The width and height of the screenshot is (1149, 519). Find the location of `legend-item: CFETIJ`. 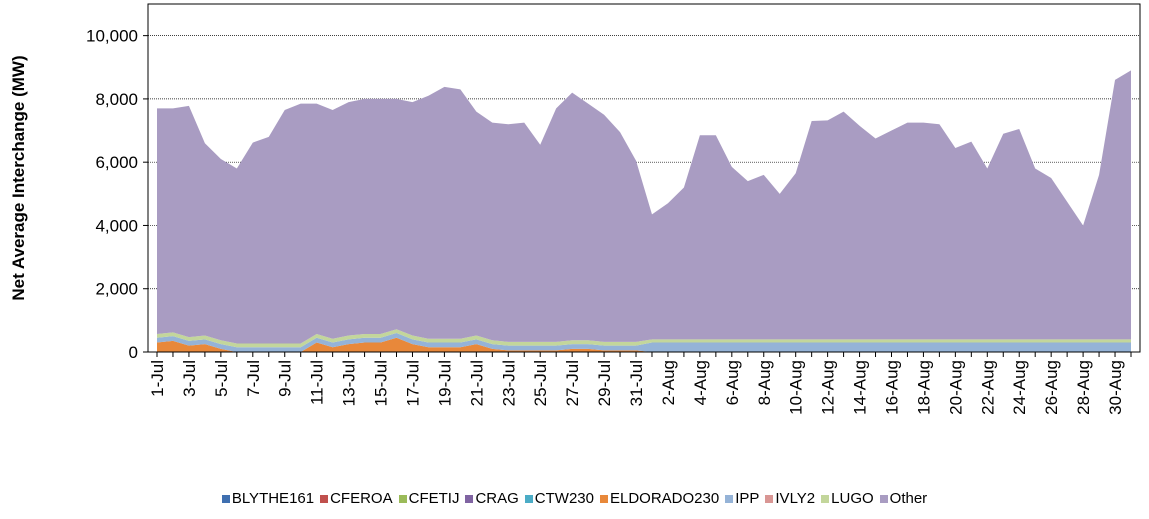

legend-item: CFETIJ is located at coordinates (429, 498).